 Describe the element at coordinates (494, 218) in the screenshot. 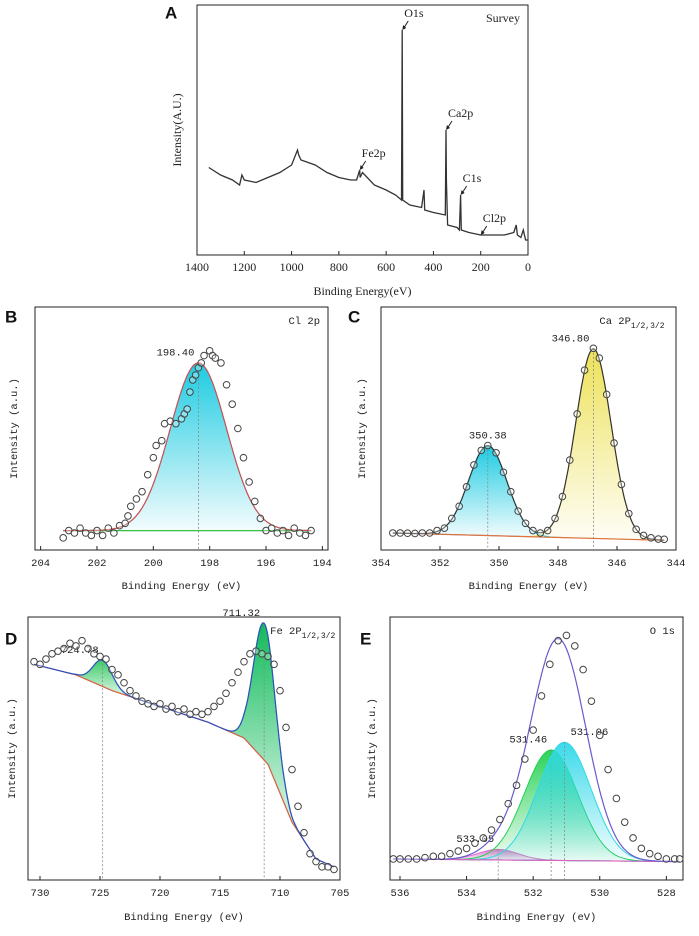

I see `annotation-label: Cl2p` at that location.